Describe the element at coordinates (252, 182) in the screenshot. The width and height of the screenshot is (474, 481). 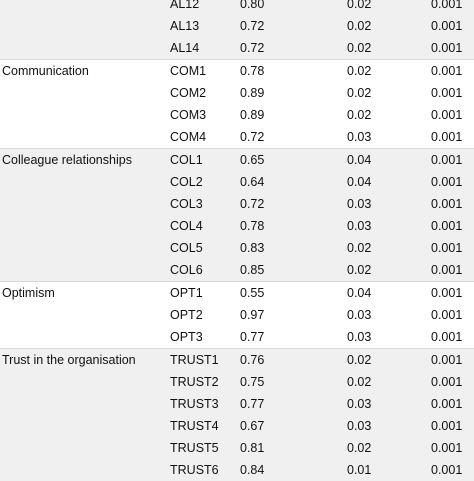
I see `loading-value: 0.64` at that location.